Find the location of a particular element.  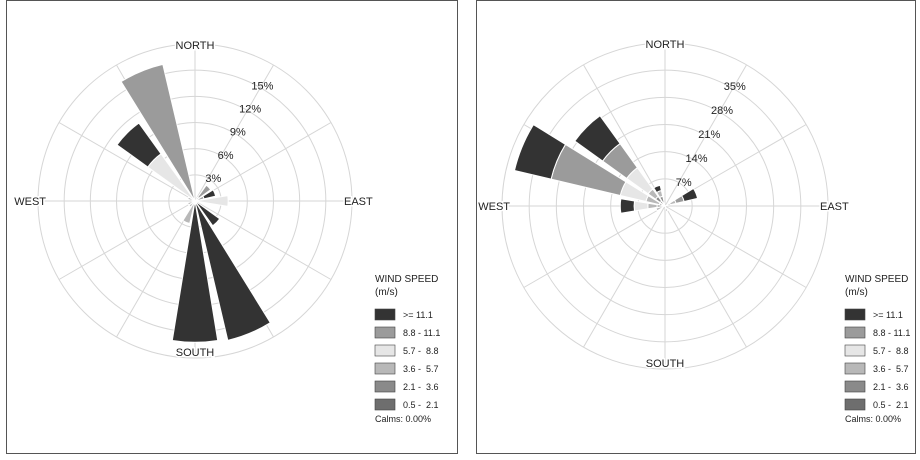

radial-tick-label: 15% is located at coordinates (262, 86).